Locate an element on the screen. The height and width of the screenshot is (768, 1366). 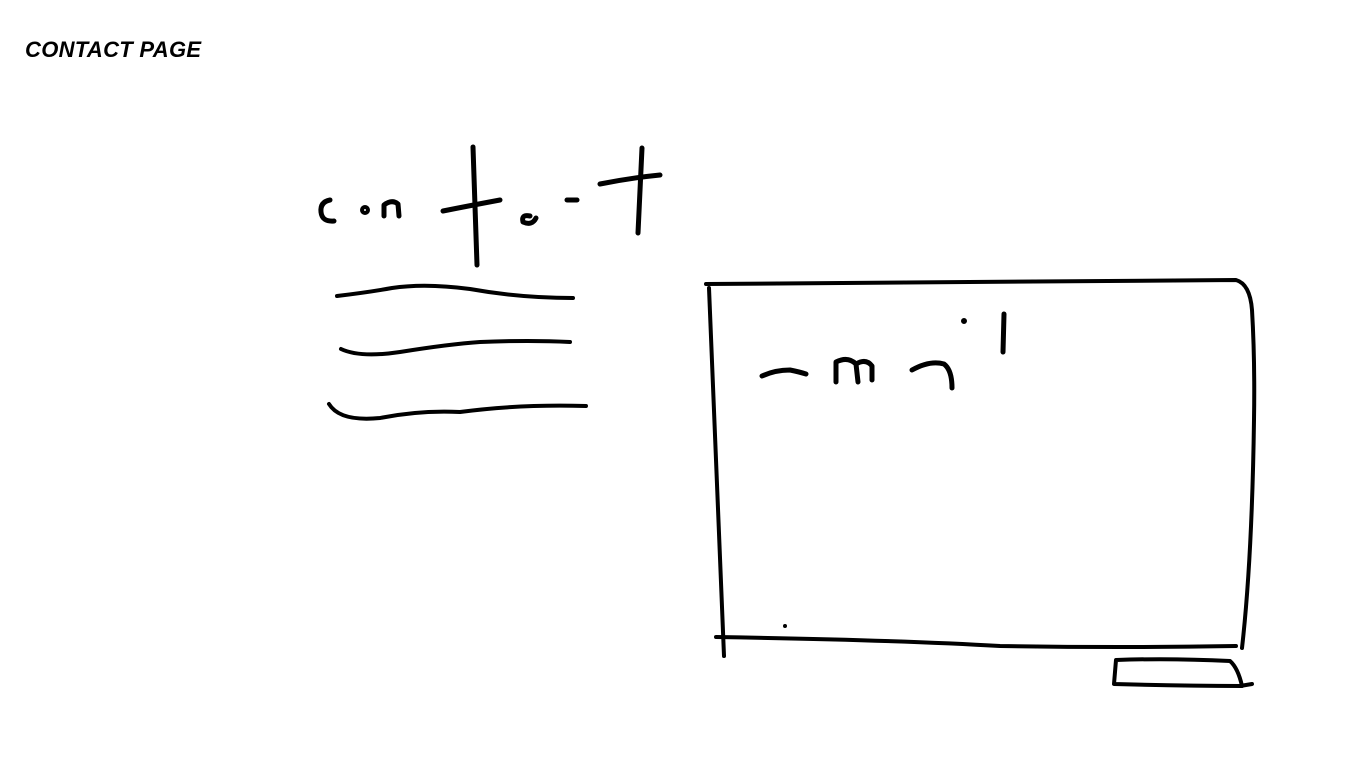
page-title: CONTACT PAGE is located at coordinates (113, 49).